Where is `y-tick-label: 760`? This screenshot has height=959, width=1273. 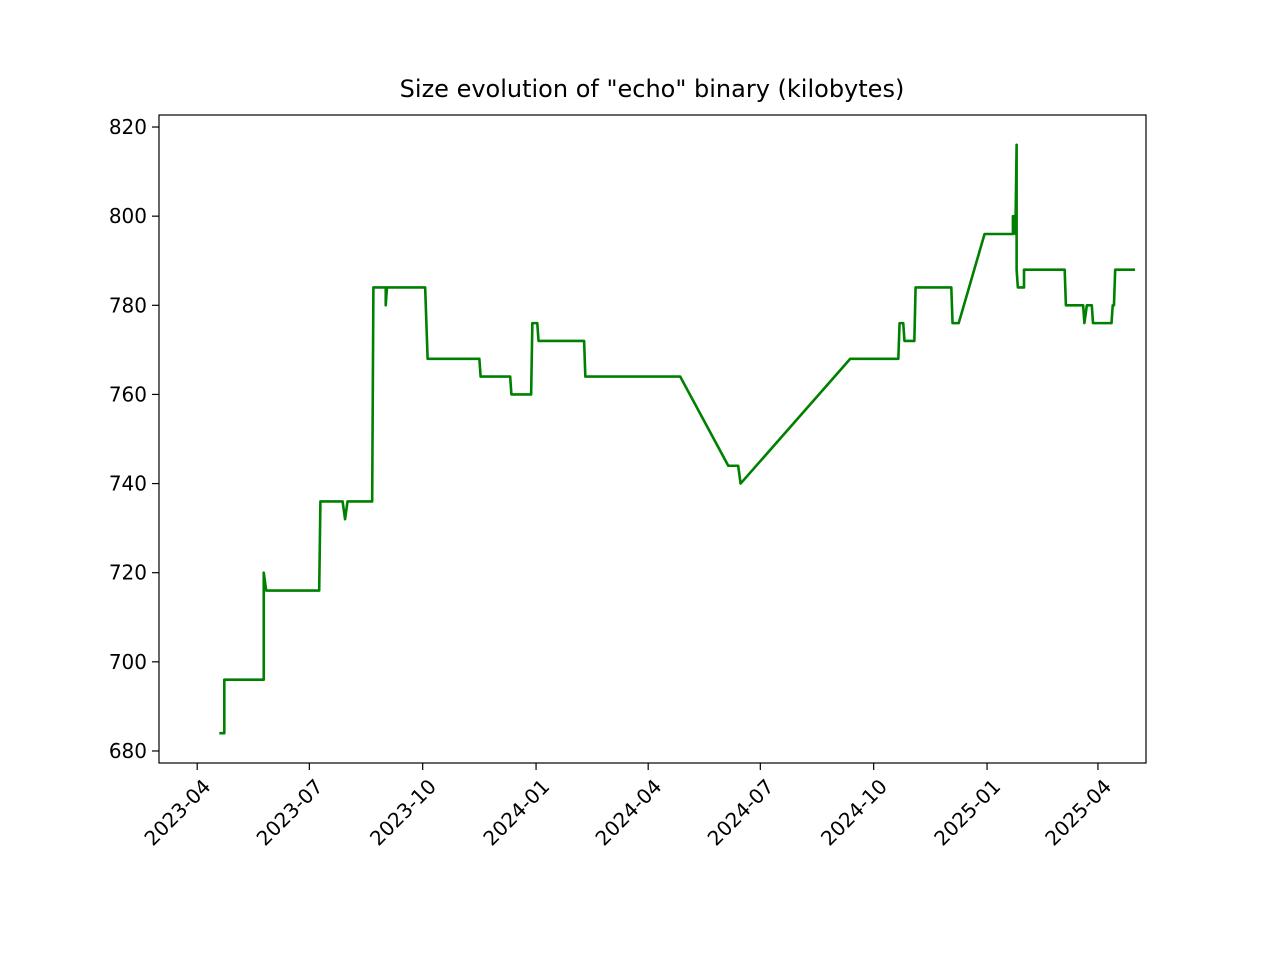 y-tick-label: 760 is located at coordinates (128, 394).